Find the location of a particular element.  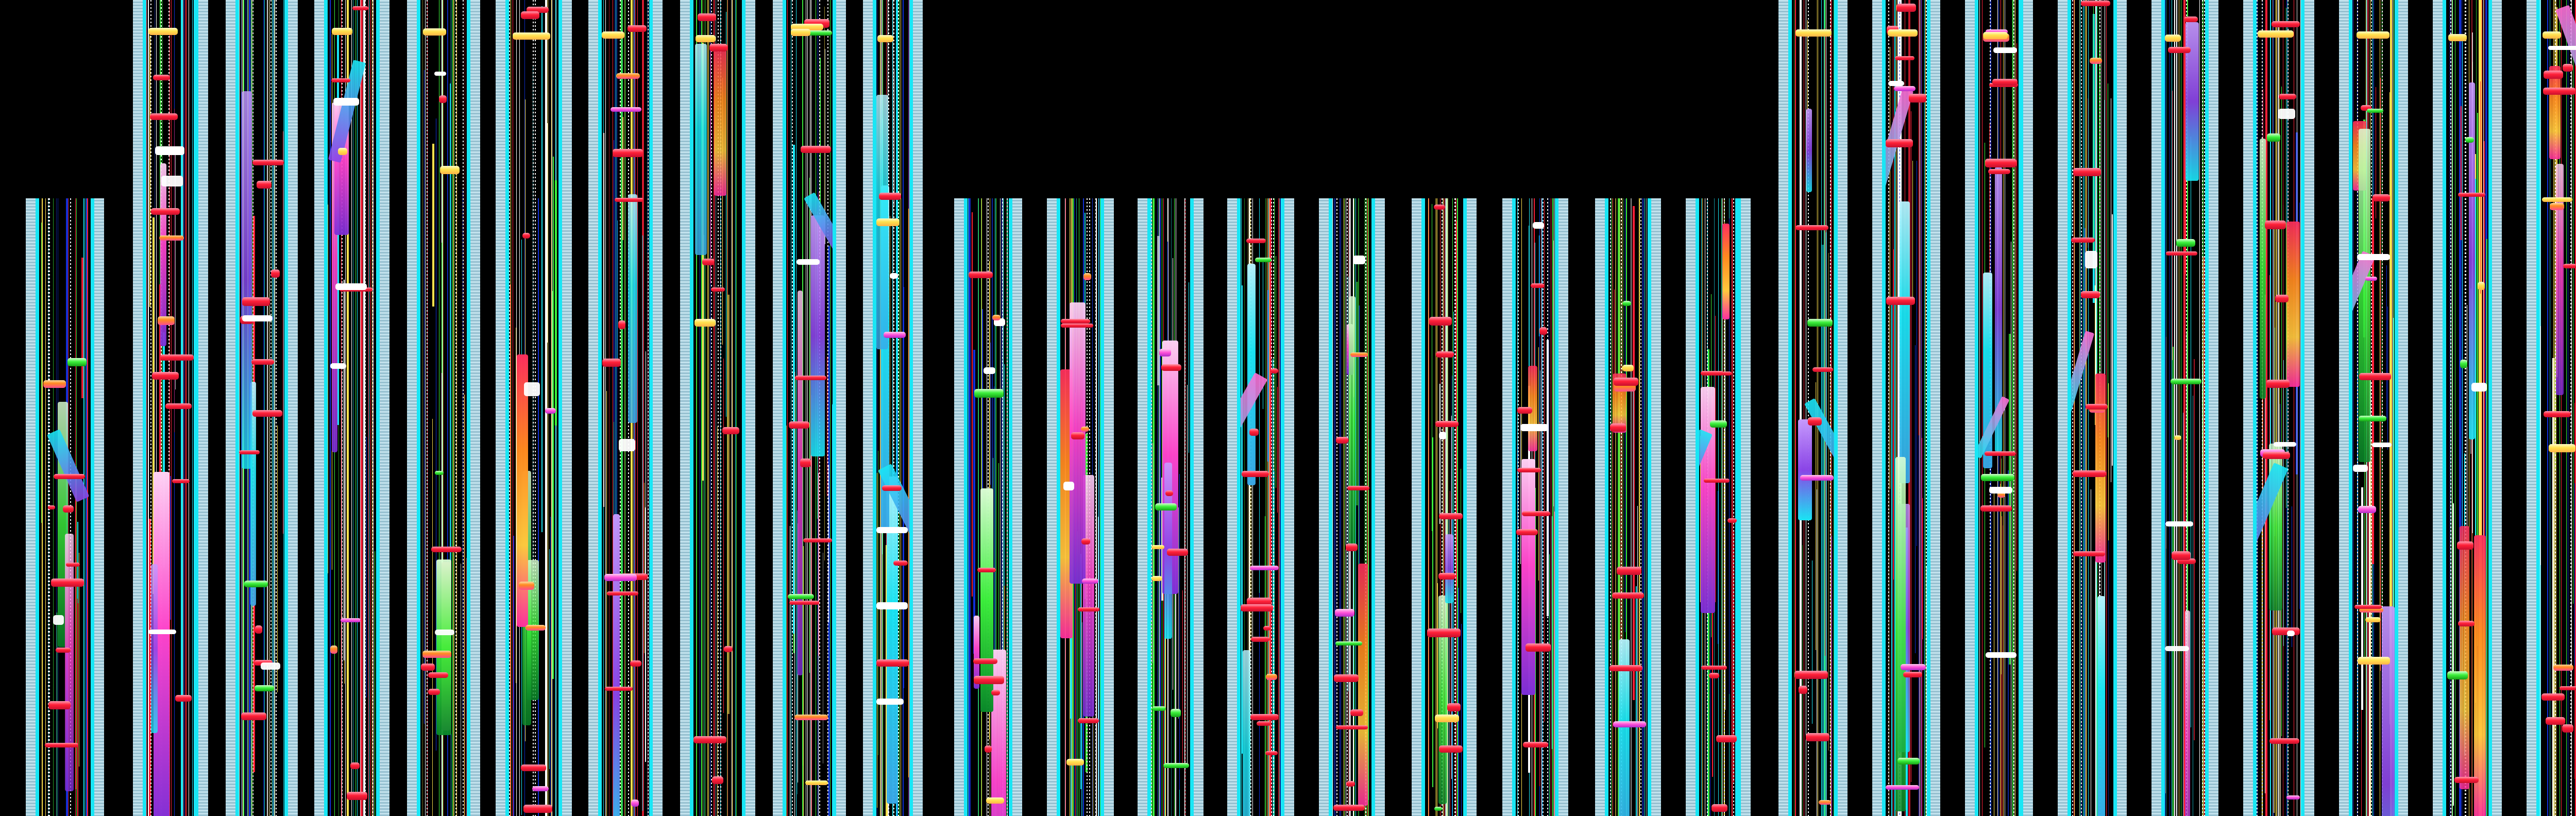

band-04-blob is located at coordinates (357, 796).